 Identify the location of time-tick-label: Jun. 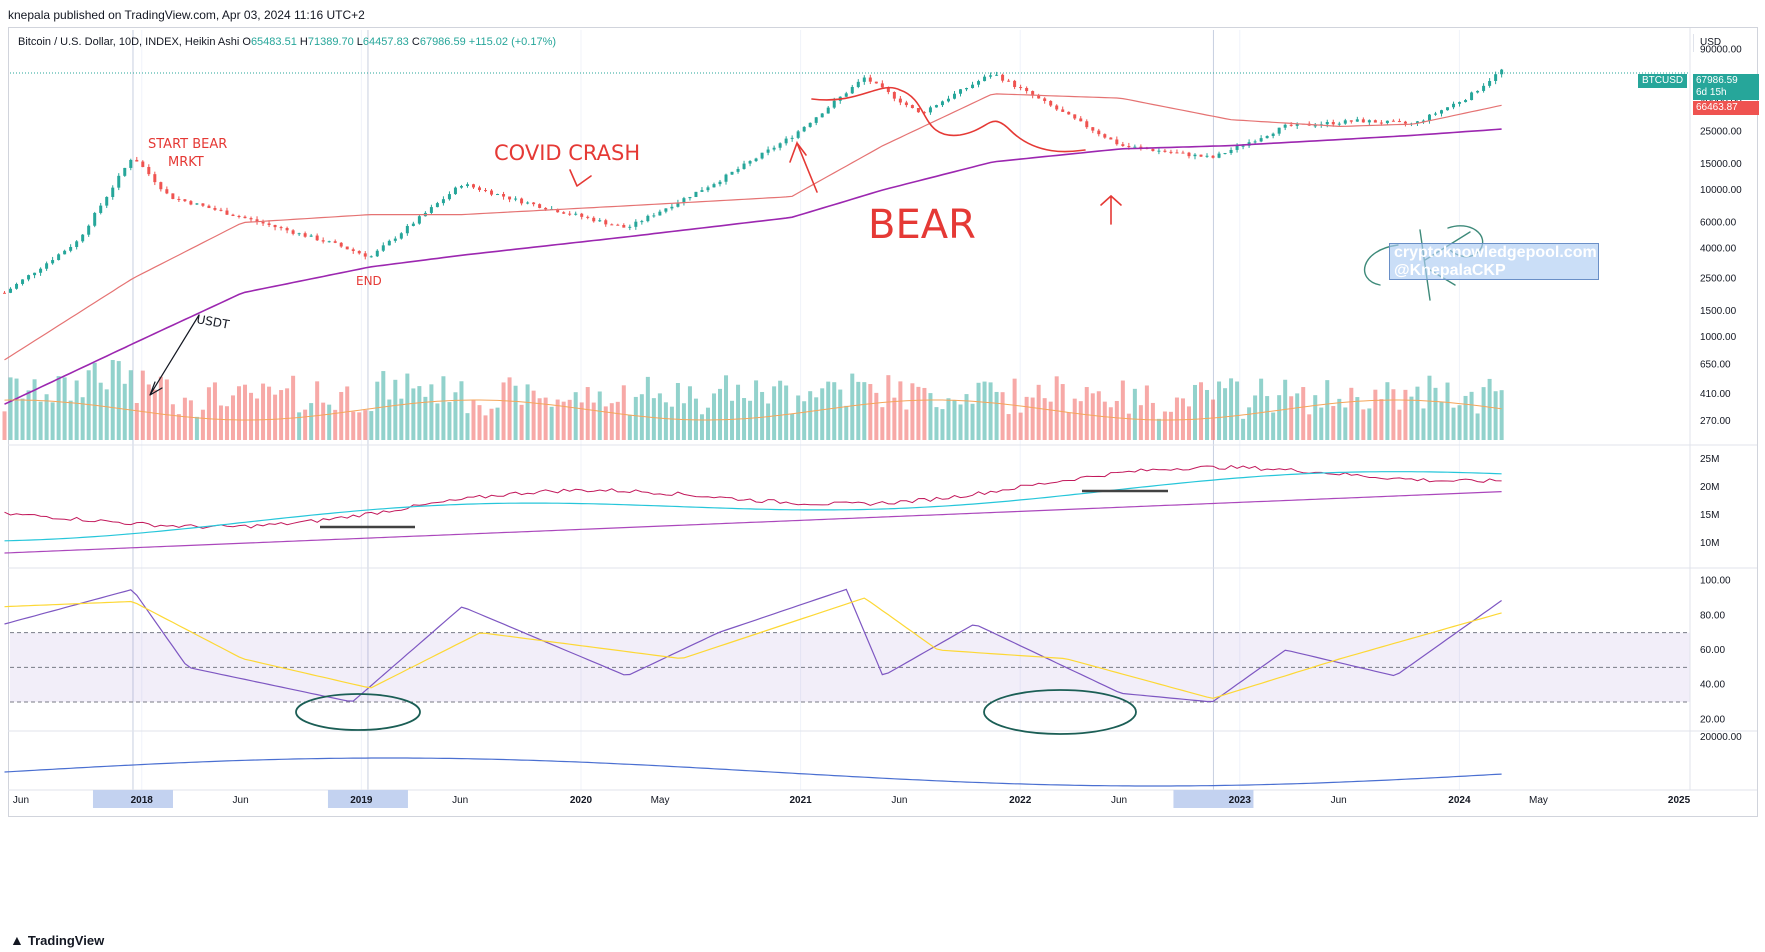
(899, 800).